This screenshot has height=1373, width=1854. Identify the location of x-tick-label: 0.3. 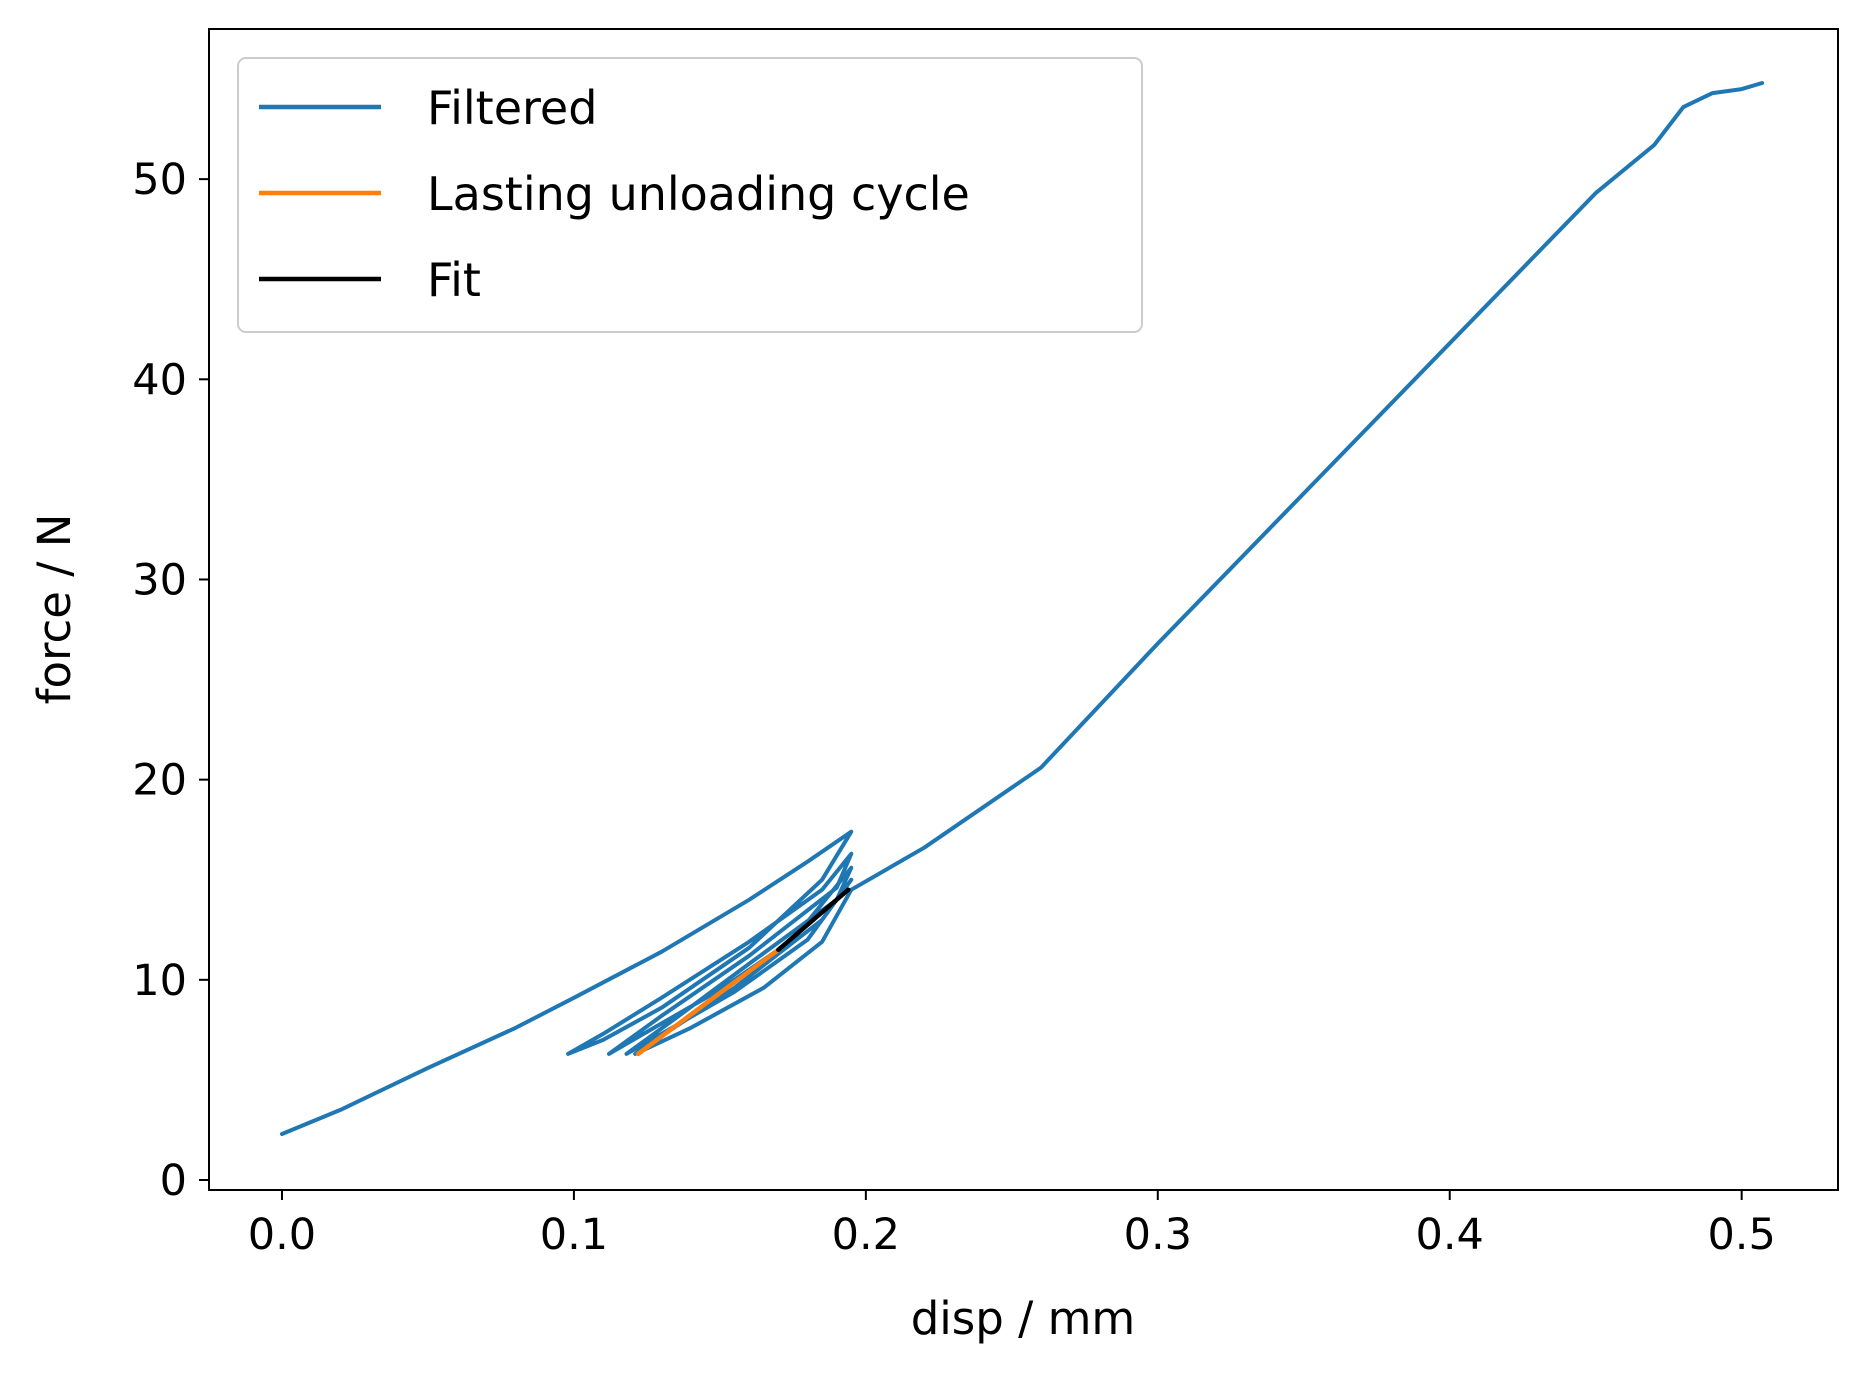
(1158, 1235).